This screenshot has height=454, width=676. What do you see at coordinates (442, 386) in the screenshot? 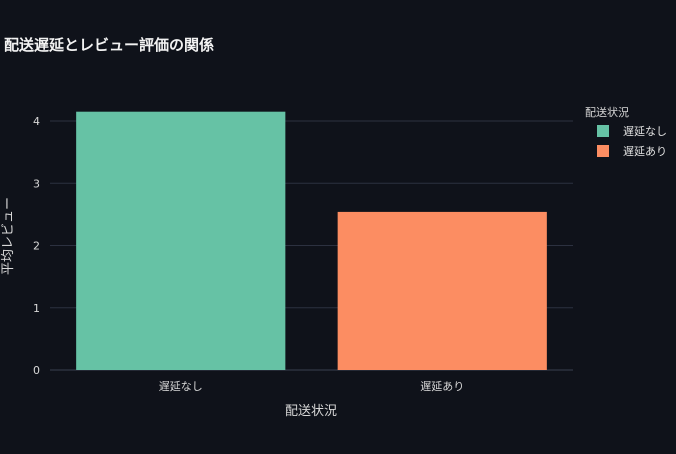
I see `x-tick-label-2: 遅延あり` at bounding box center [442, 386].